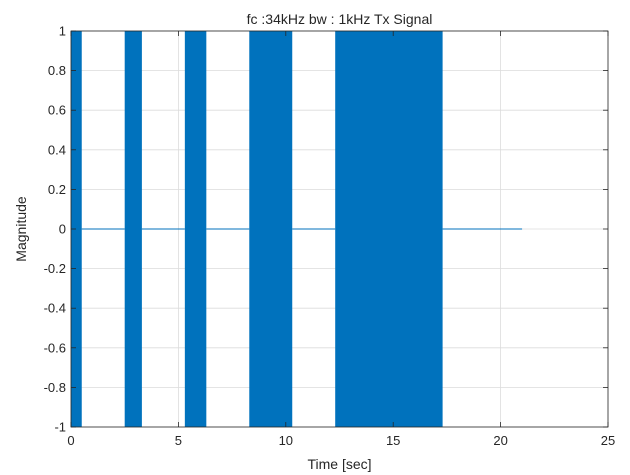 The width and height of the screenshot is (630, 475). Describe the element at coordinates (55, 308) in the screenshot. I see `y-tick-label: -0.4` at that location.